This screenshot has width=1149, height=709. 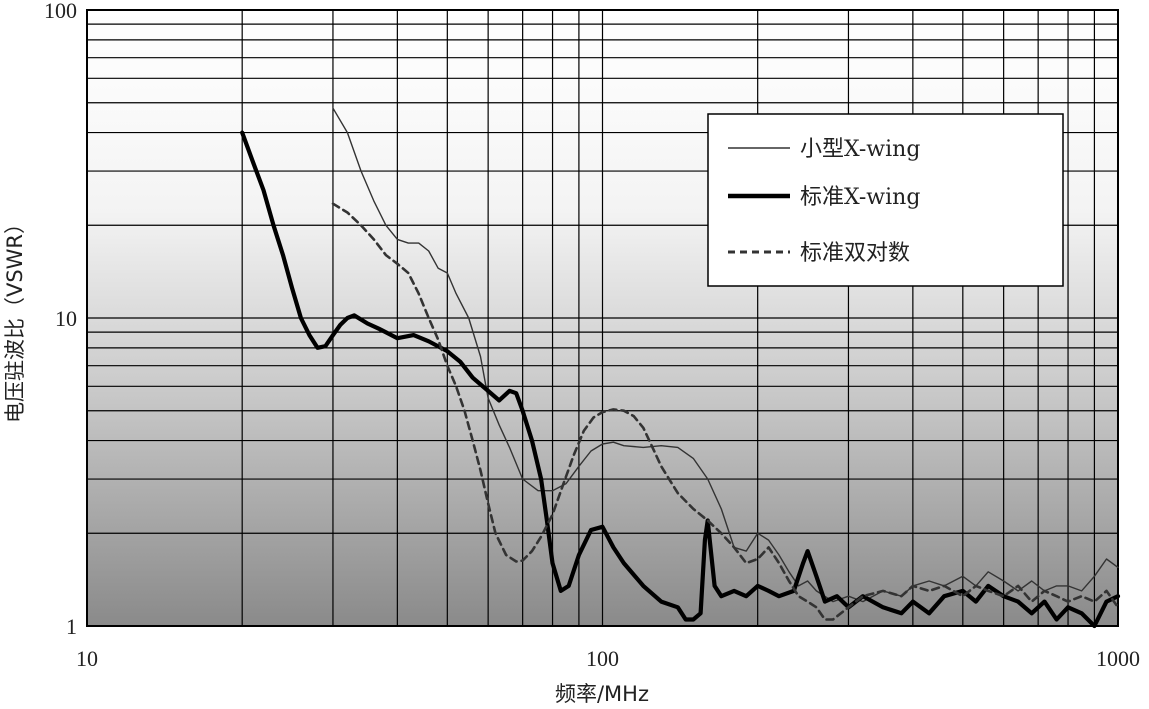 I want to click on legend: 小型X-wing 标准X-wing 标准双对数, so click(x=885, y=200).